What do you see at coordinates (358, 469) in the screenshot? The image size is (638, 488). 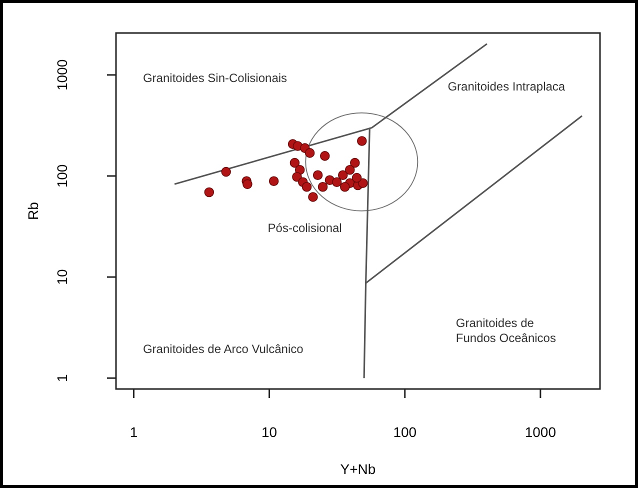 I see `x-axis-title: Y+Nb` at bounding box center [358, 469].